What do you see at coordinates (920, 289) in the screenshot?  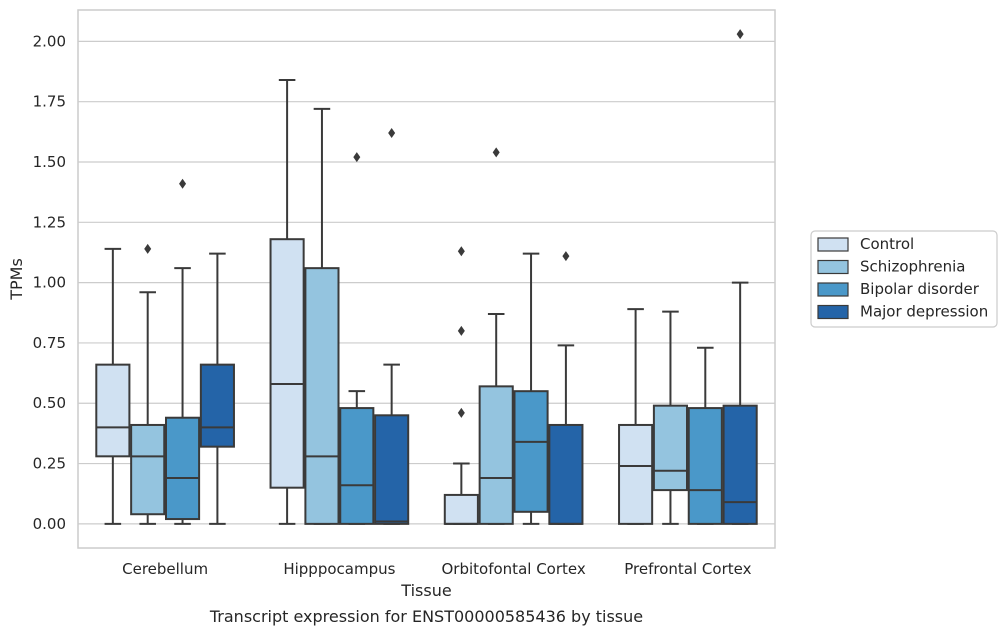 I see `legend-label: Bipolar disorder` at bounding box center [920, 289].